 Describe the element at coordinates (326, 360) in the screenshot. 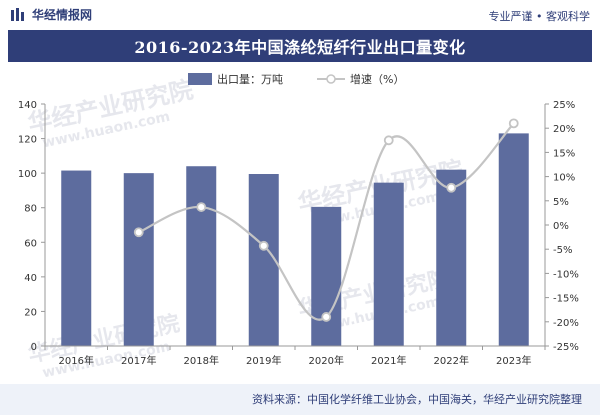

I see `x-tick-label: 2020年` at that location.